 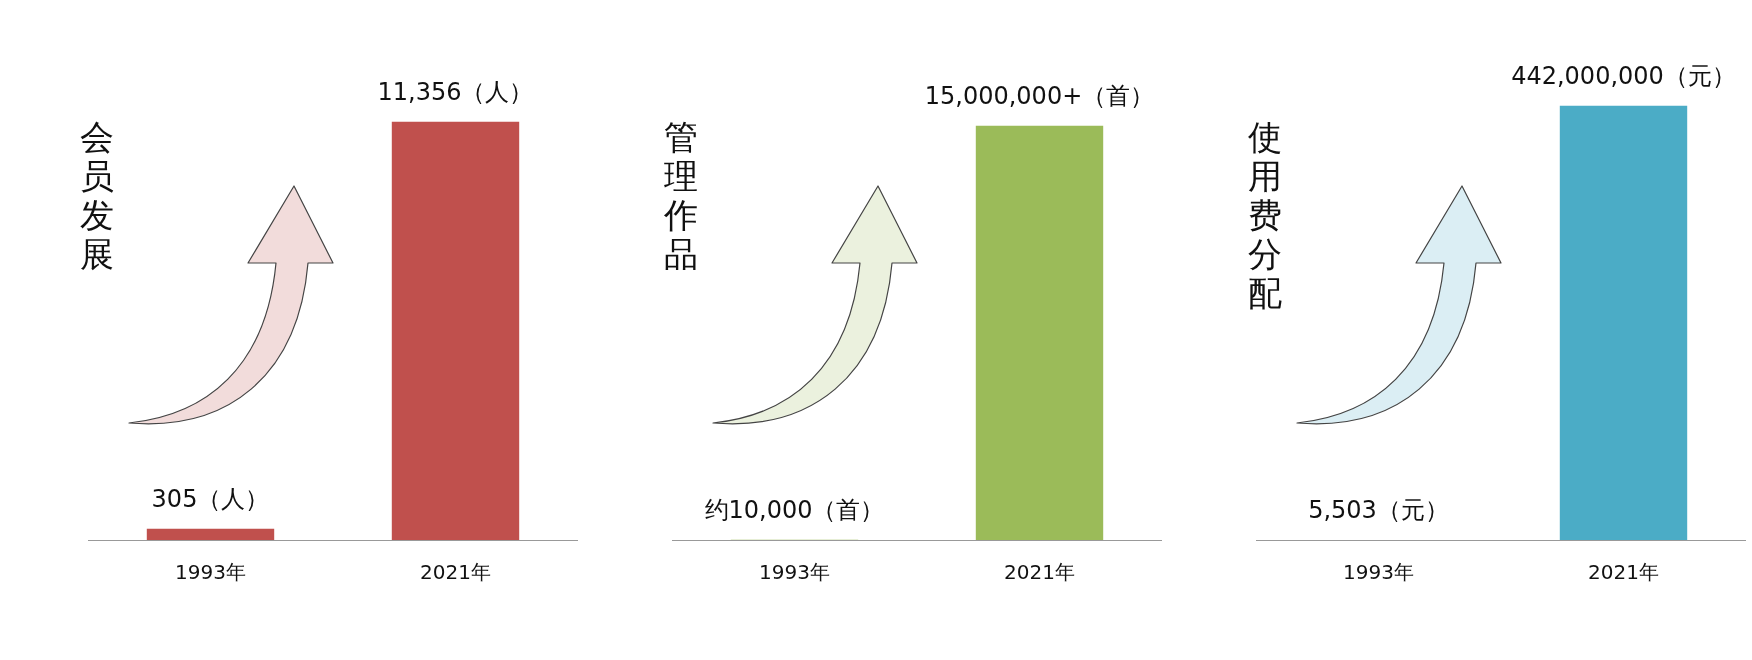 What do you see at coordinates (455, 91) in the screenshot?
I see `data-label: 11,356（人）` at bounding box center [455, 91].